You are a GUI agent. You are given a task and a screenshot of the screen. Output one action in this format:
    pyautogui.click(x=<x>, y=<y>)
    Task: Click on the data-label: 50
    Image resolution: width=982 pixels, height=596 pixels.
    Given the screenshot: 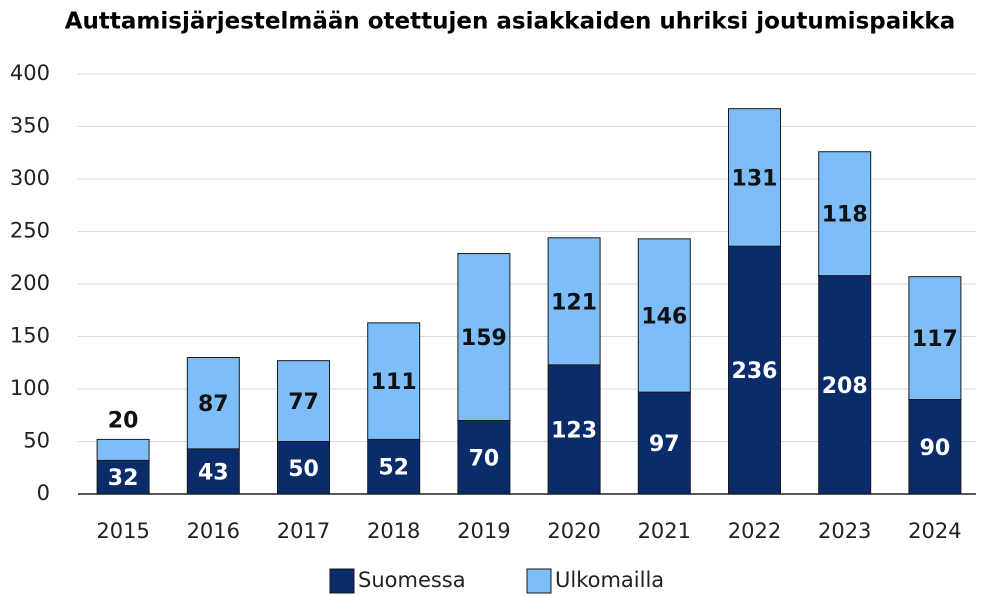 What is the action you would take?
    pyautogui.click(x=303, y=469)
    